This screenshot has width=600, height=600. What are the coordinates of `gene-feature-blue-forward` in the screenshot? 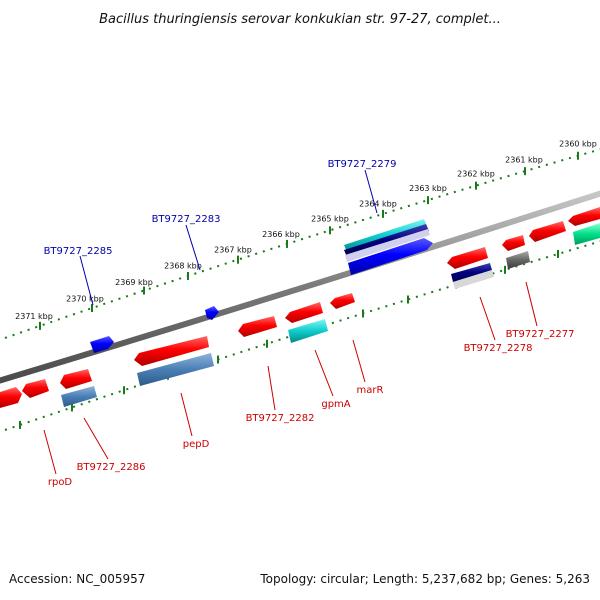 It's located at (390, 256).